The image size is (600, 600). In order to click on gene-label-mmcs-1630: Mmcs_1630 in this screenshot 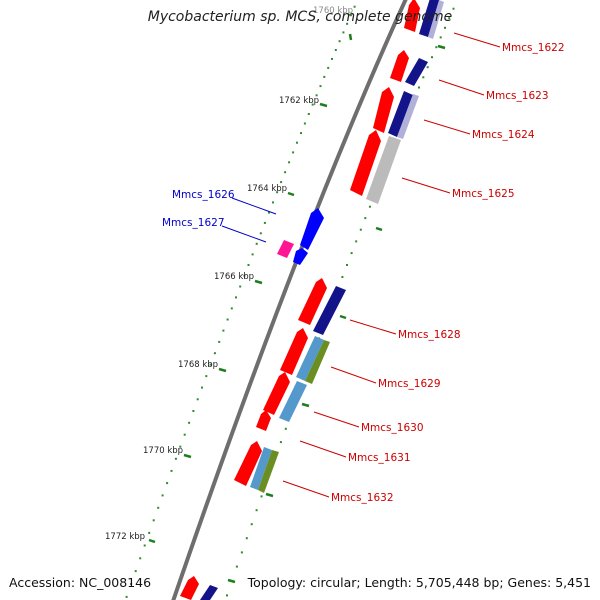, I will do `click(392, 428)`.